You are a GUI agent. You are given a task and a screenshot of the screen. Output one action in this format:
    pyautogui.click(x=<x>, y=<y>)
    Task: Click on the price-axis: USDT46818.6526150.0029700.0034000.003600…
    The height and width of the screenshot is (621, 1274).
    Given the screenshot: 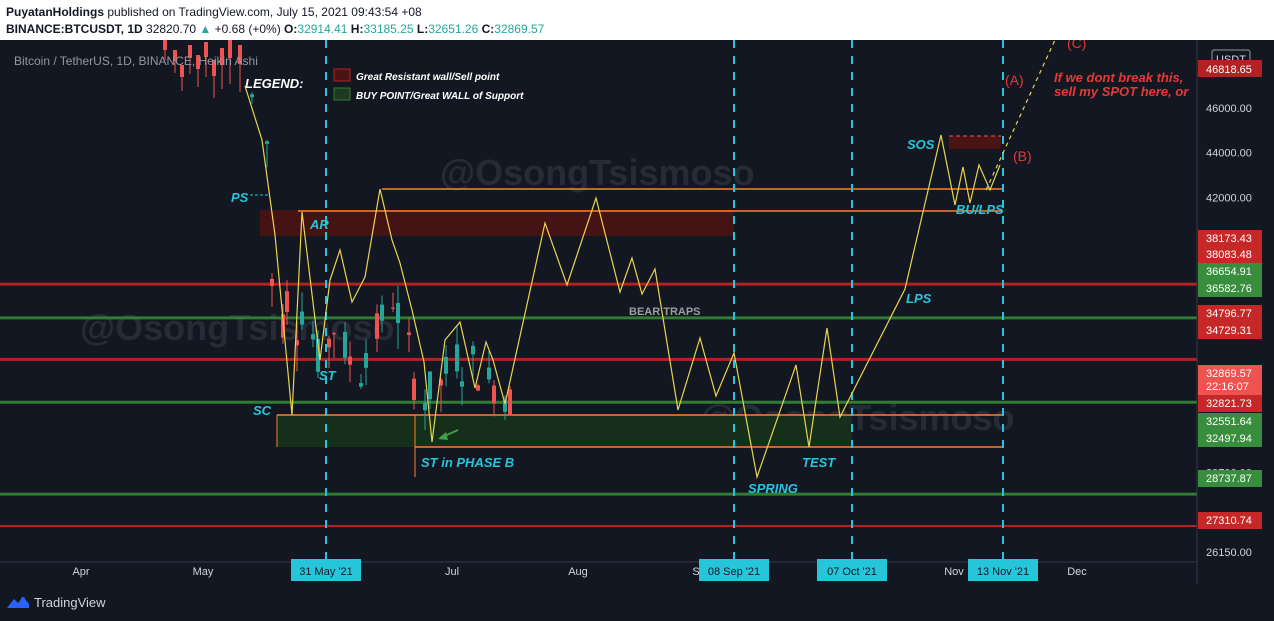 What is the action you would take?
    pyautogui.click(x=1229, y=312)
    